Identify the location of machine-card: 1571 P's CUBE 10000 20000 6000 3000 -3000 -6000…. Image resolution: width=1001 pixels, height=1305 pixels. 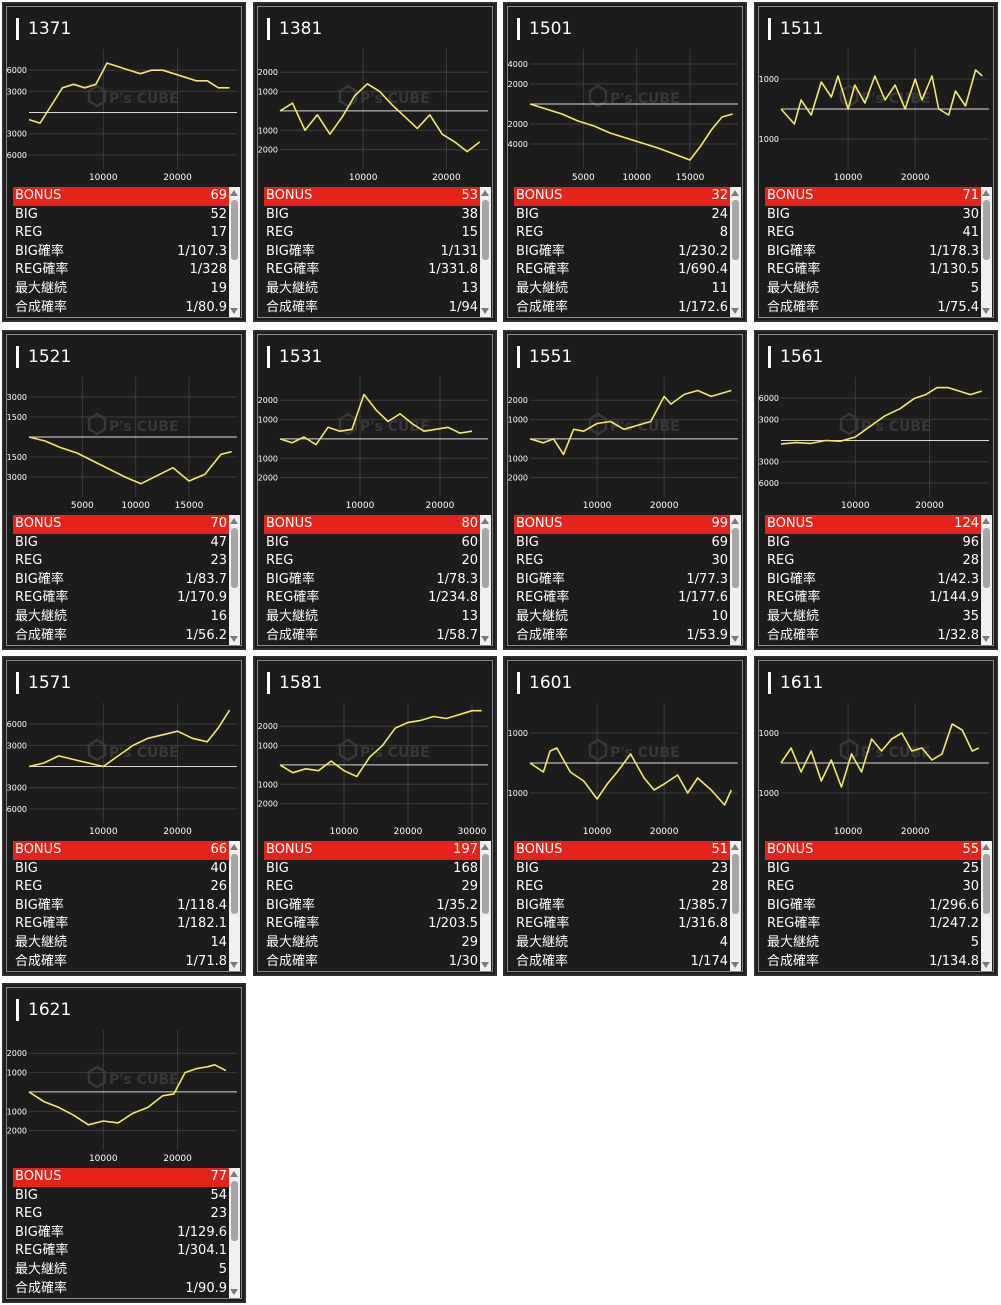
(124, 816).